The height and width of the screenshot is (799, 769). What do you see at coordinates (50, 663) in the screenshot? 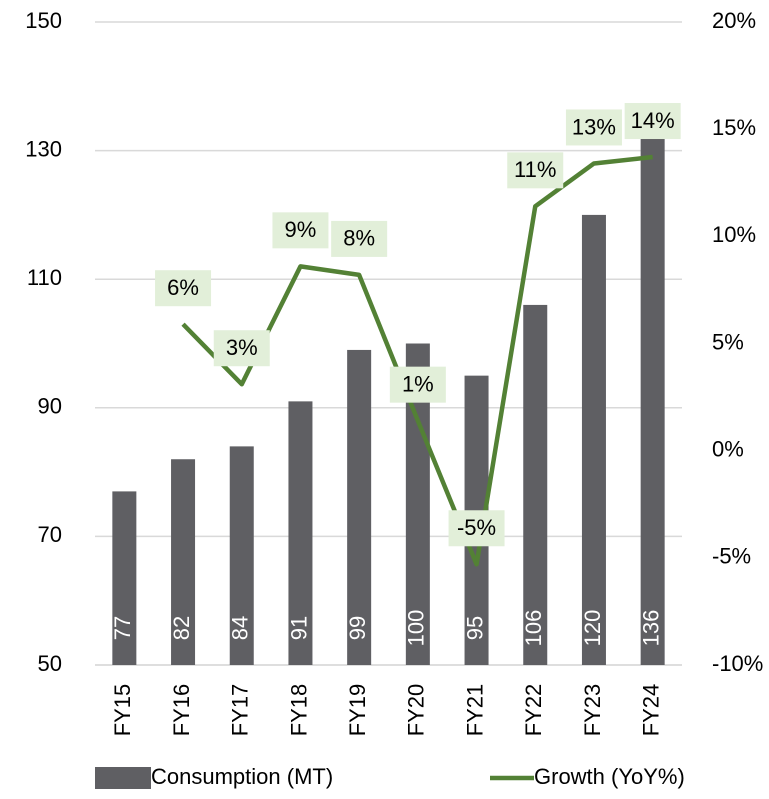
I see `y-tick-label: 50` at bounding box center [50, 663].